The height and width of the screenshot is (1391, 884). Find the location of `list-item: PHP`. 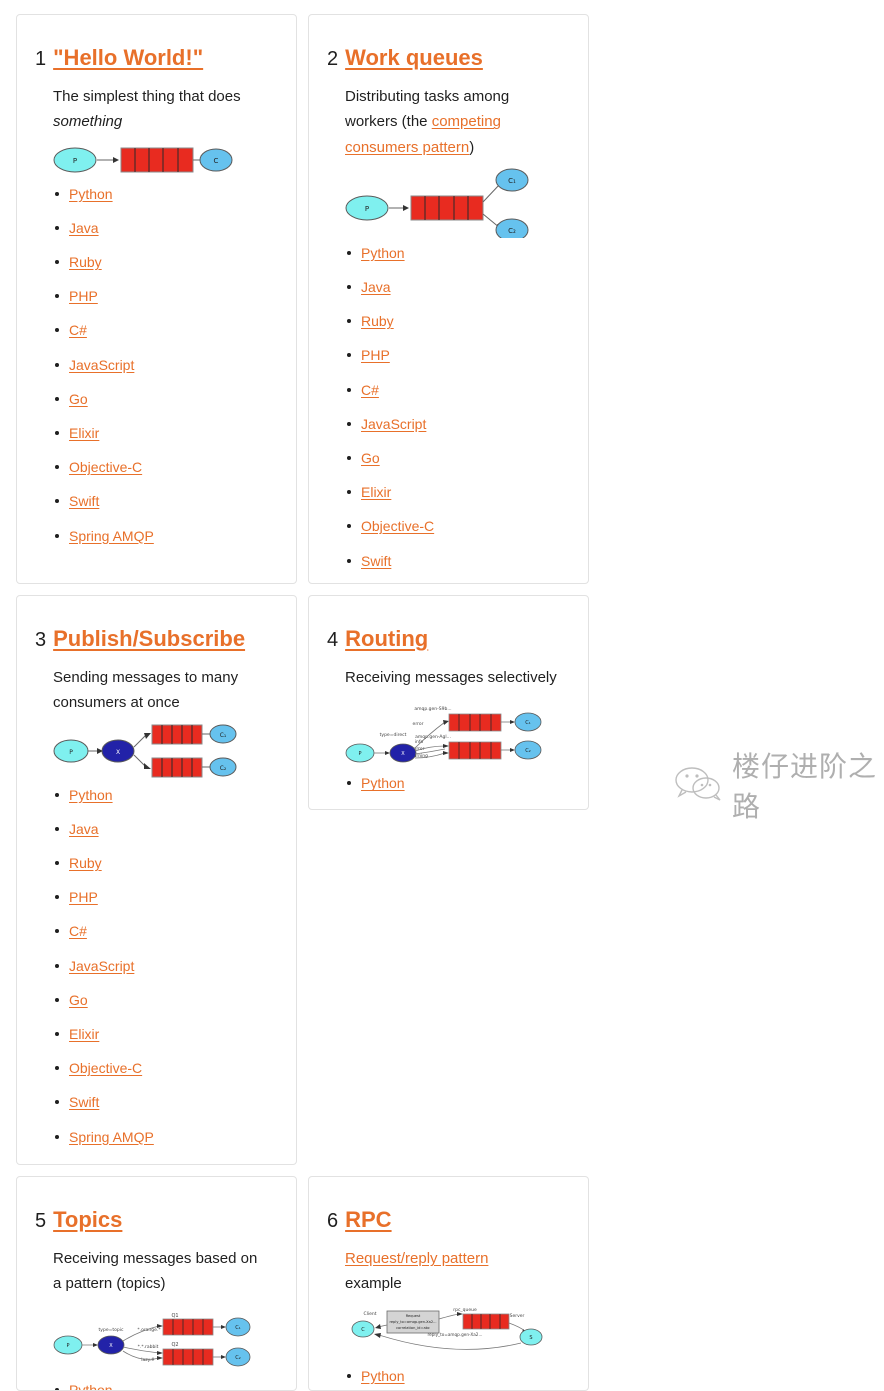

list-item: PHP is located at coordinates (166, 897).